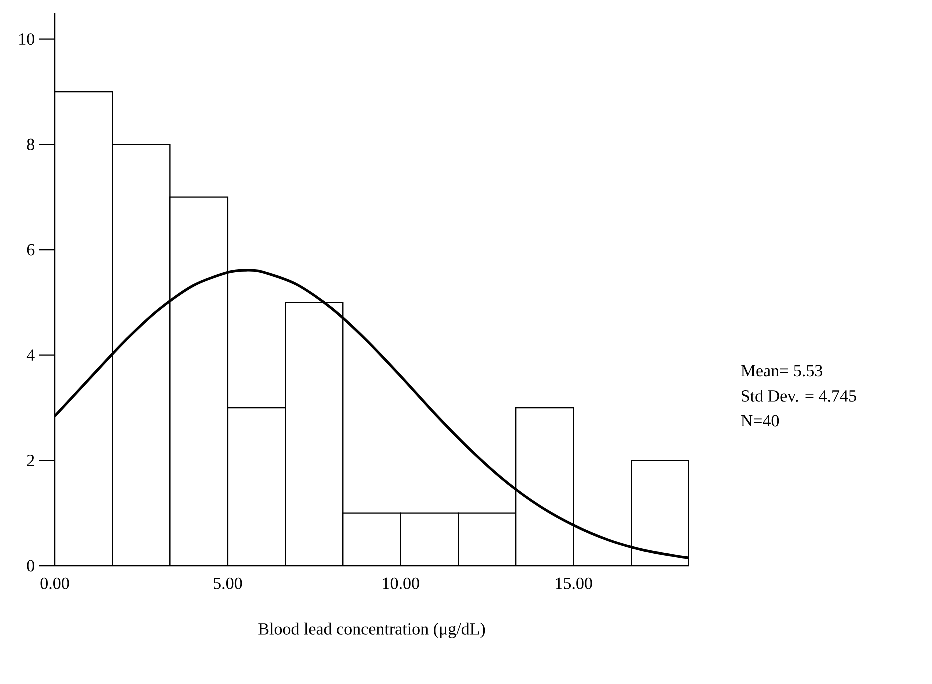 The height and width of the screenshot is (684, 932). What do you see at coordinates (30, 460) in the screenshot?
I see `y-tick-label: 2` at bounding box center [30, 460].